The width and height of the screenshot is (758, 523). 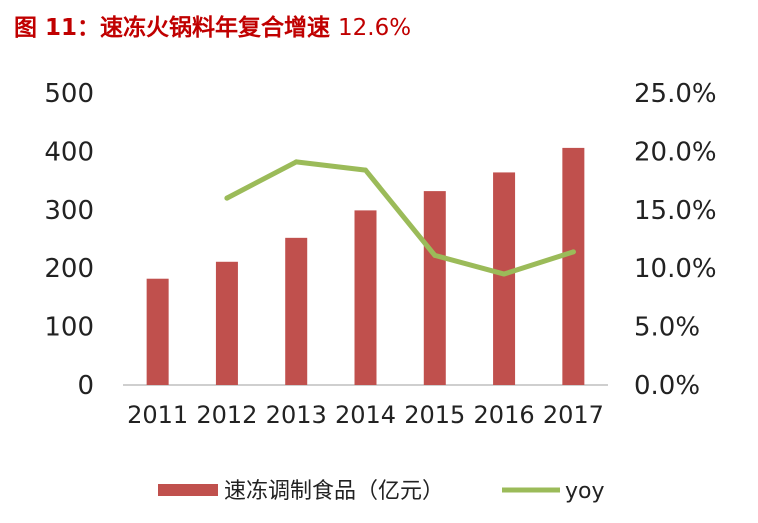 I want to click on right-axis-tick-label: 10.0%, so click(x=675, y=269).